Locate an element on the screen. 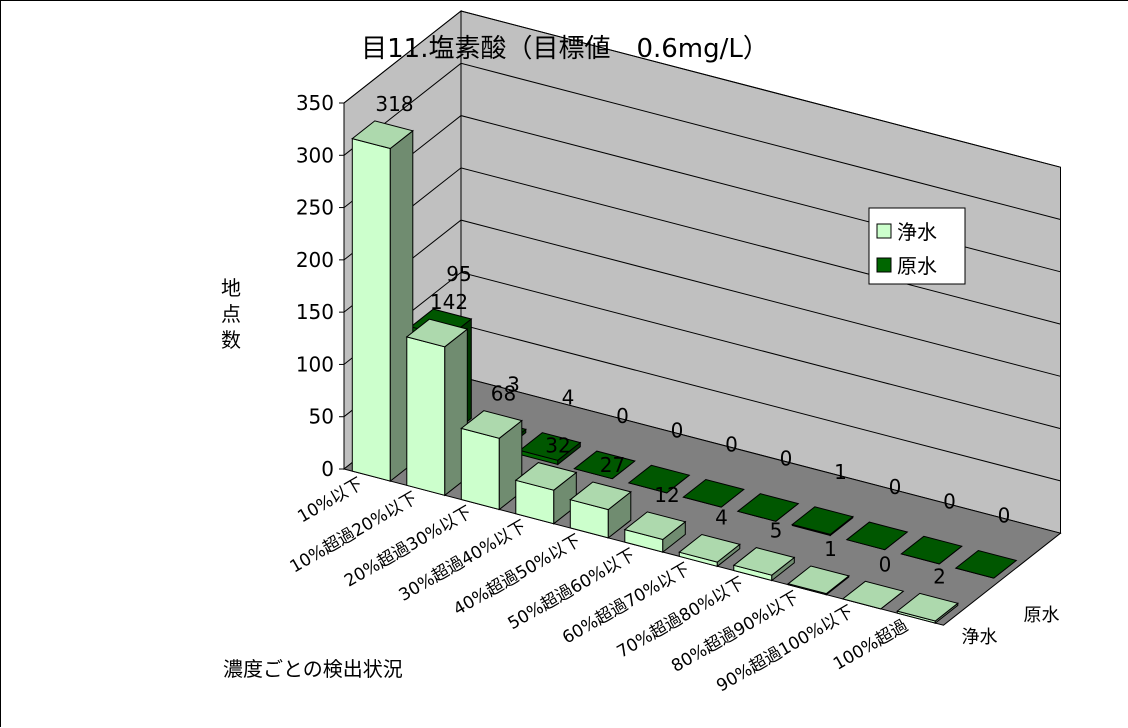 This screenshot has height=728, width=1128. legend-label: 浄水 is located at coordinates (917, 232).